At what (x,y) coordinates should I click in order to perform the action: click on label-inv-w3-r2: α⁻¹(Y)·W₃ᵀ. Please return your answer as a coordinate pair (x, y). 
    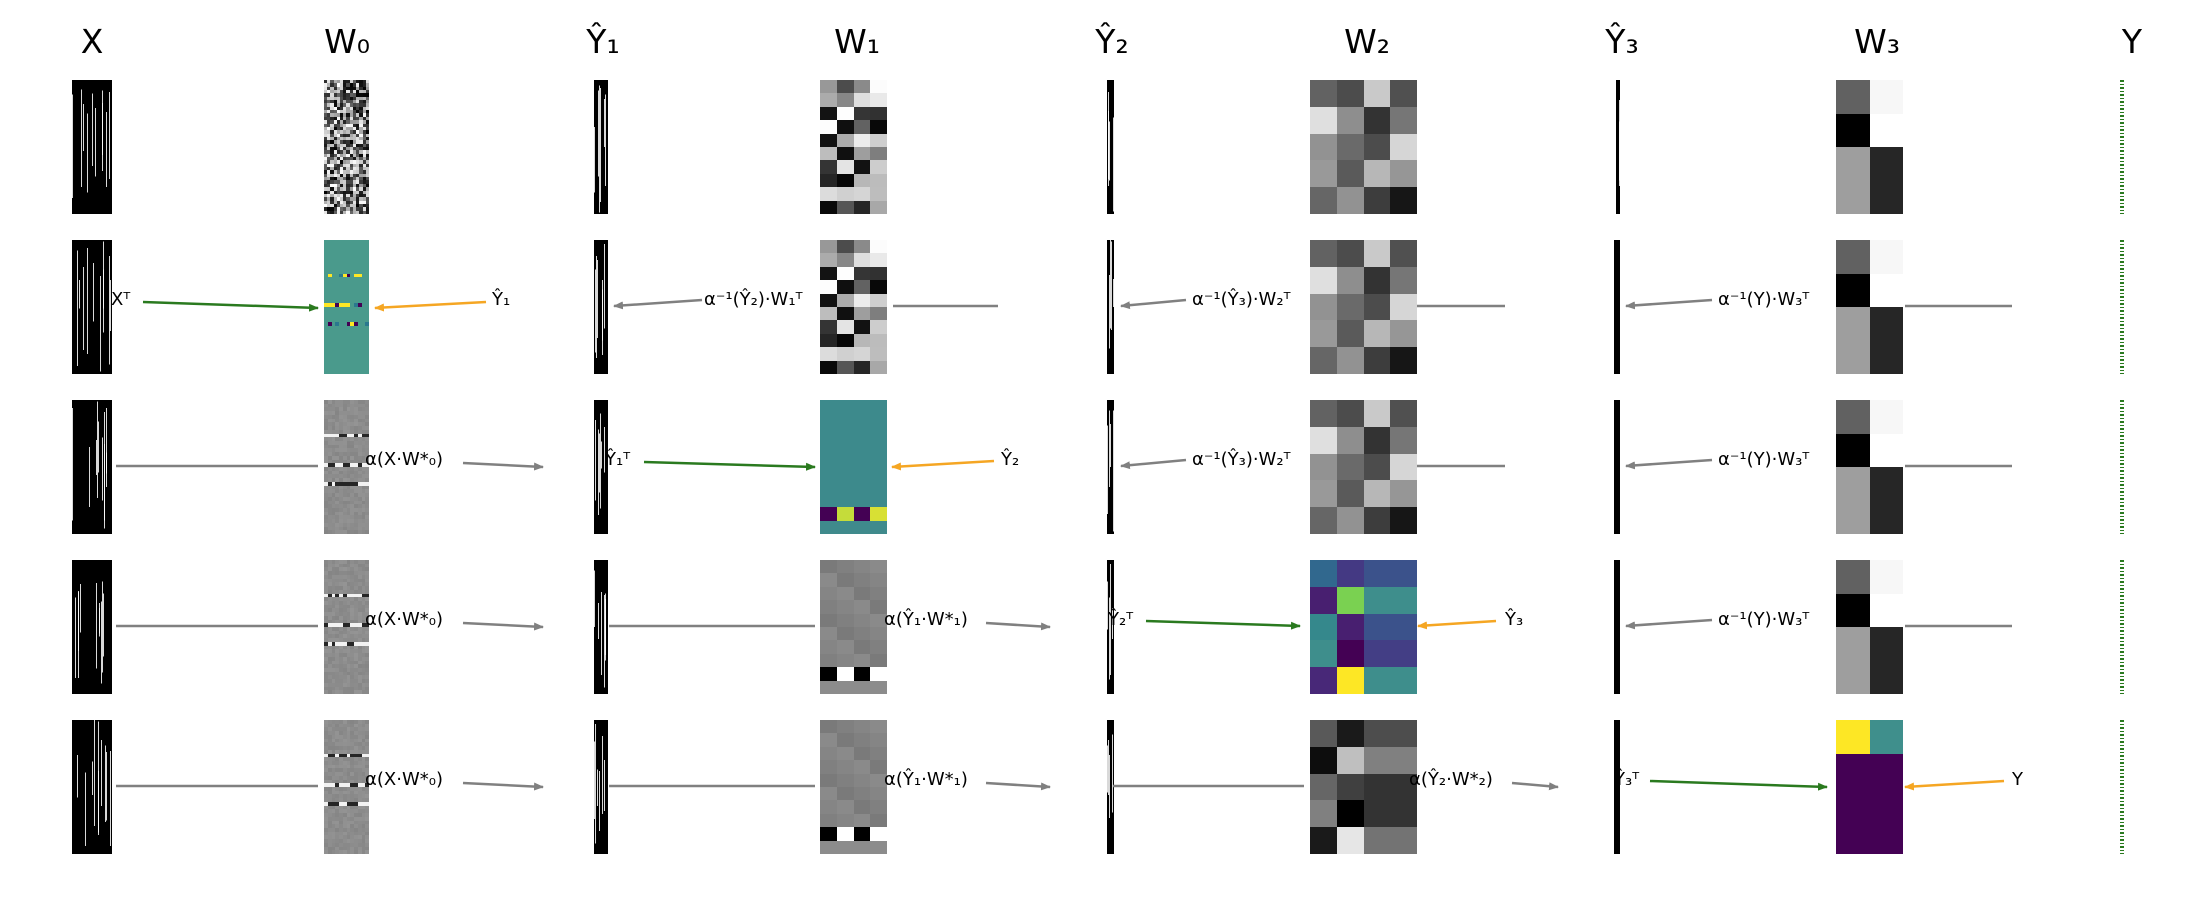
    Looking at the image, I should click on (1764, 459).